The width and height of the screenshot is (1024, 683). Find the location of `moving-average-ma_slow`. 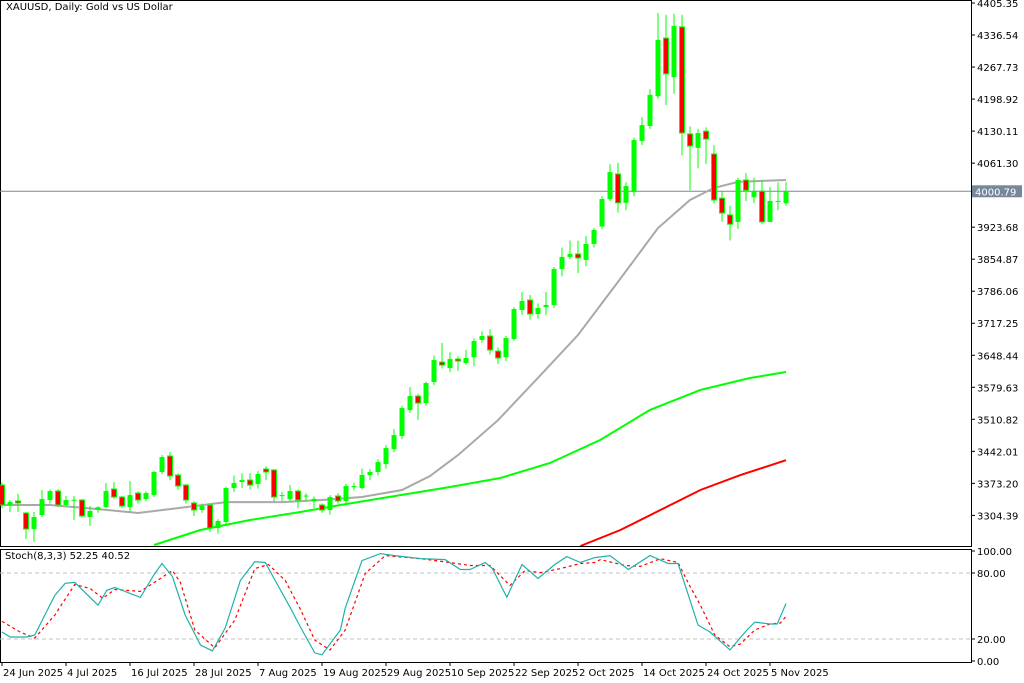

moving-average-ma_slow is located at coordinates (683, 502).